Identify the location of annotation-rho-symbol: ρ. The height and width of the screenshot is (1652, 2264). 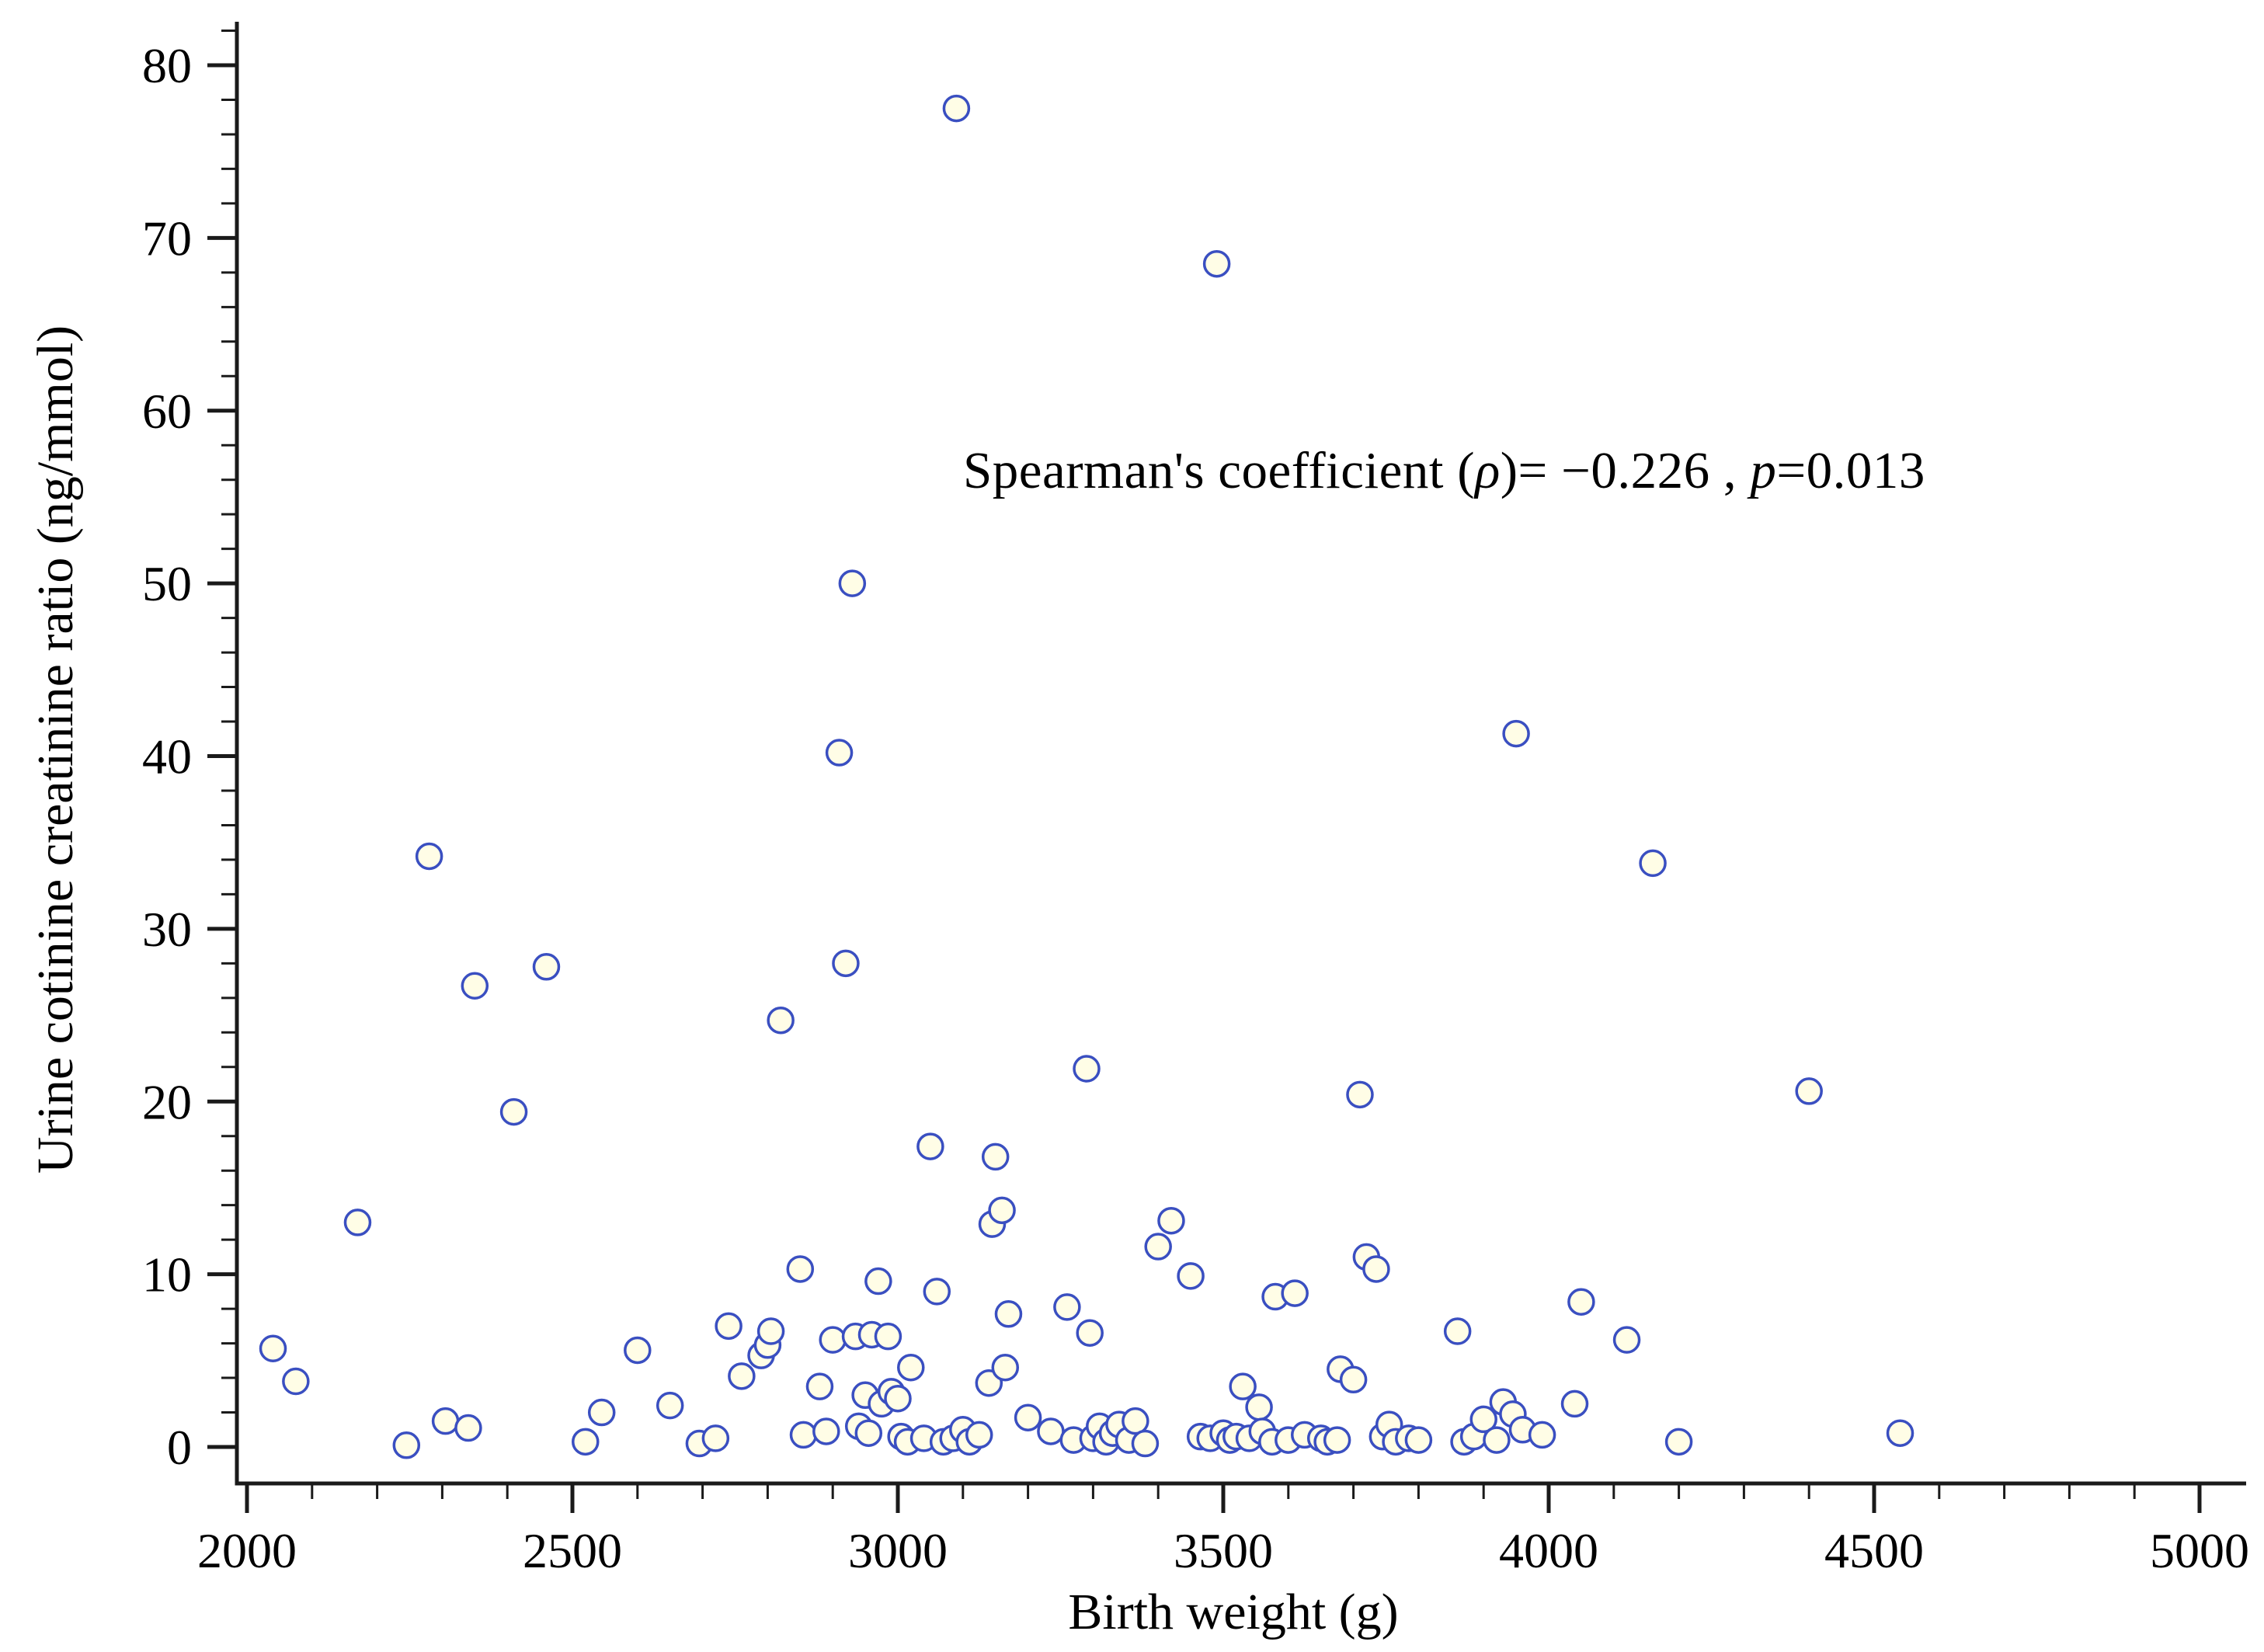
(1488, 471).